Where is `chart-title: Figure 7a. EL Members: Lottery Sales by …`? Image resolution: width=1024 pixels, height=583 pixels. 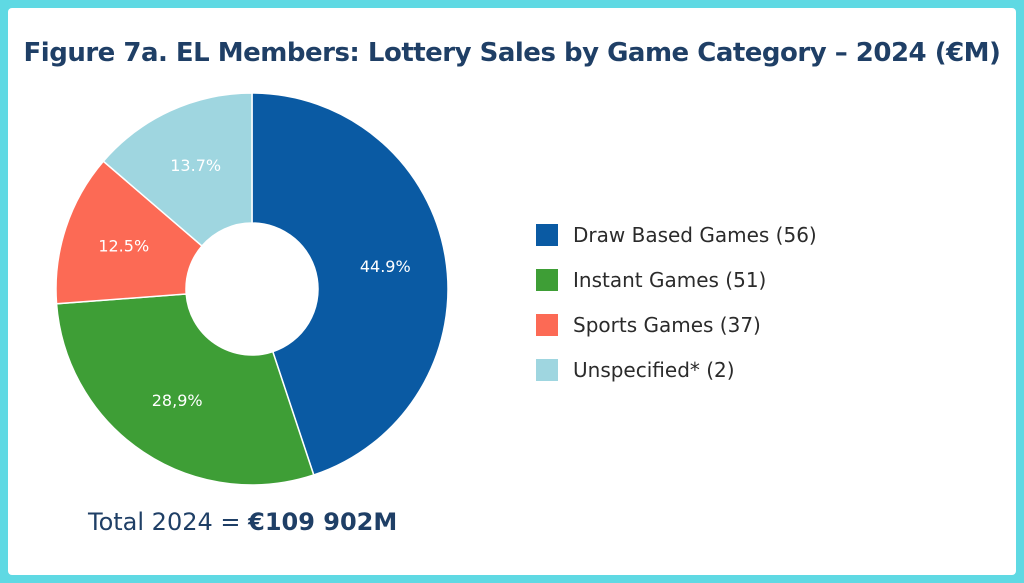 chart-title: Figure 7a. EL Members: Lottery Sales by … is located at coordinates (512, 53).